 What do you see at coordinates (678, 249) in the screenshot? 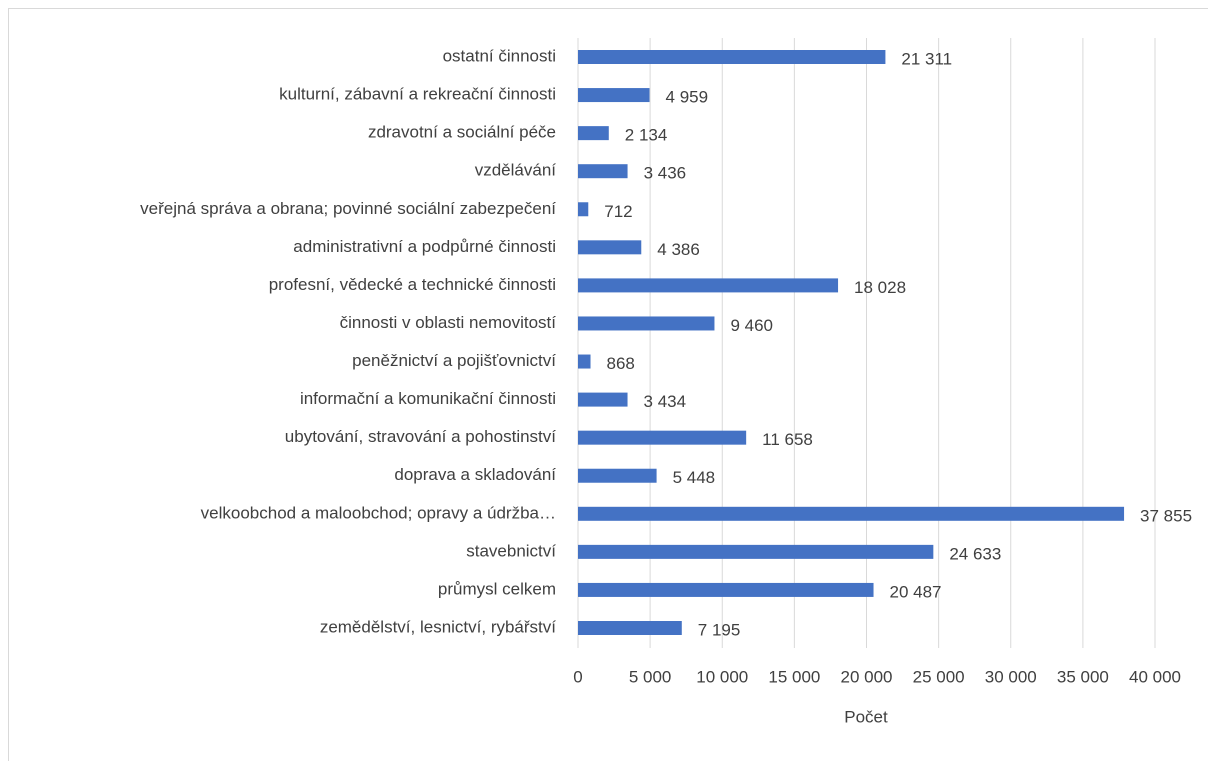
I see `data-label: 4 386` at bounding box center [678, 249].